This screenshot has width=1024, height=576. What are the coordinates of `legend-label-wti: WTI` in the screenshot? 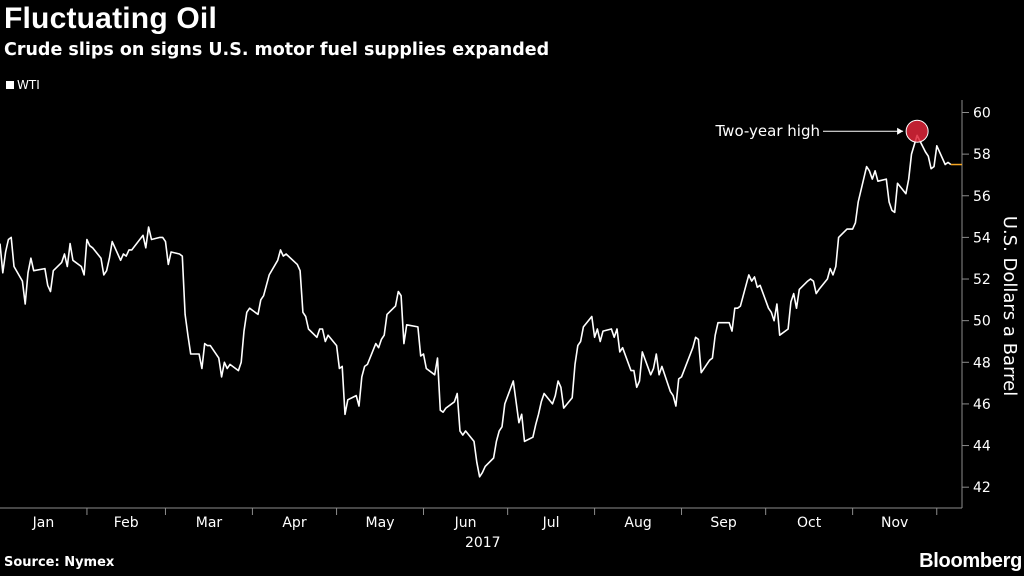 It's located at (28, 85).